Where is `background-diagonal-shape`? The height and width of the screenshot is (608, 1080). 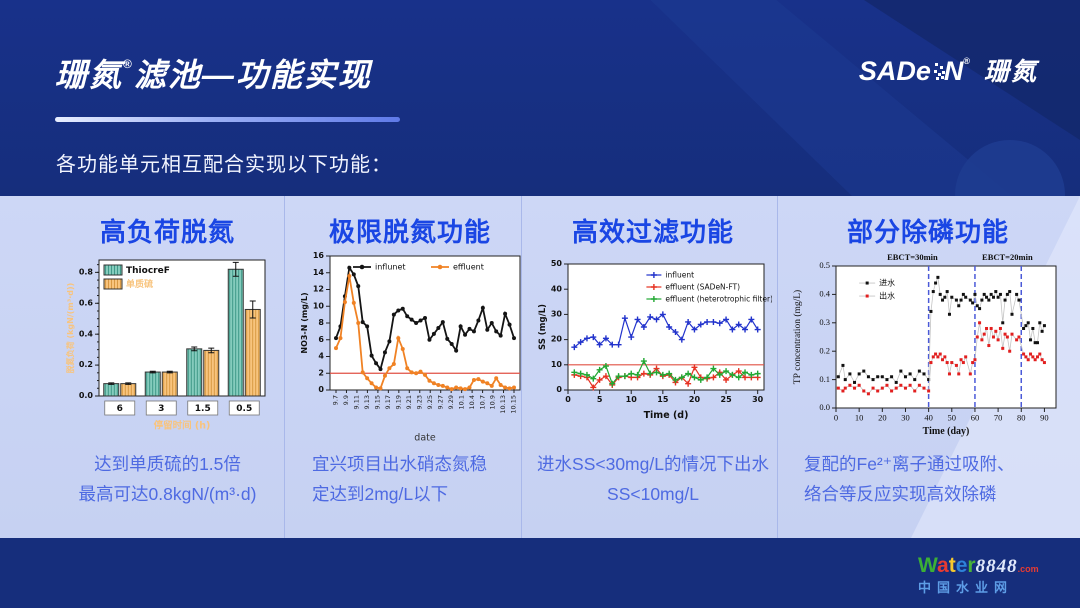 background-diagonal-shape is located at coordinates (831, 98).